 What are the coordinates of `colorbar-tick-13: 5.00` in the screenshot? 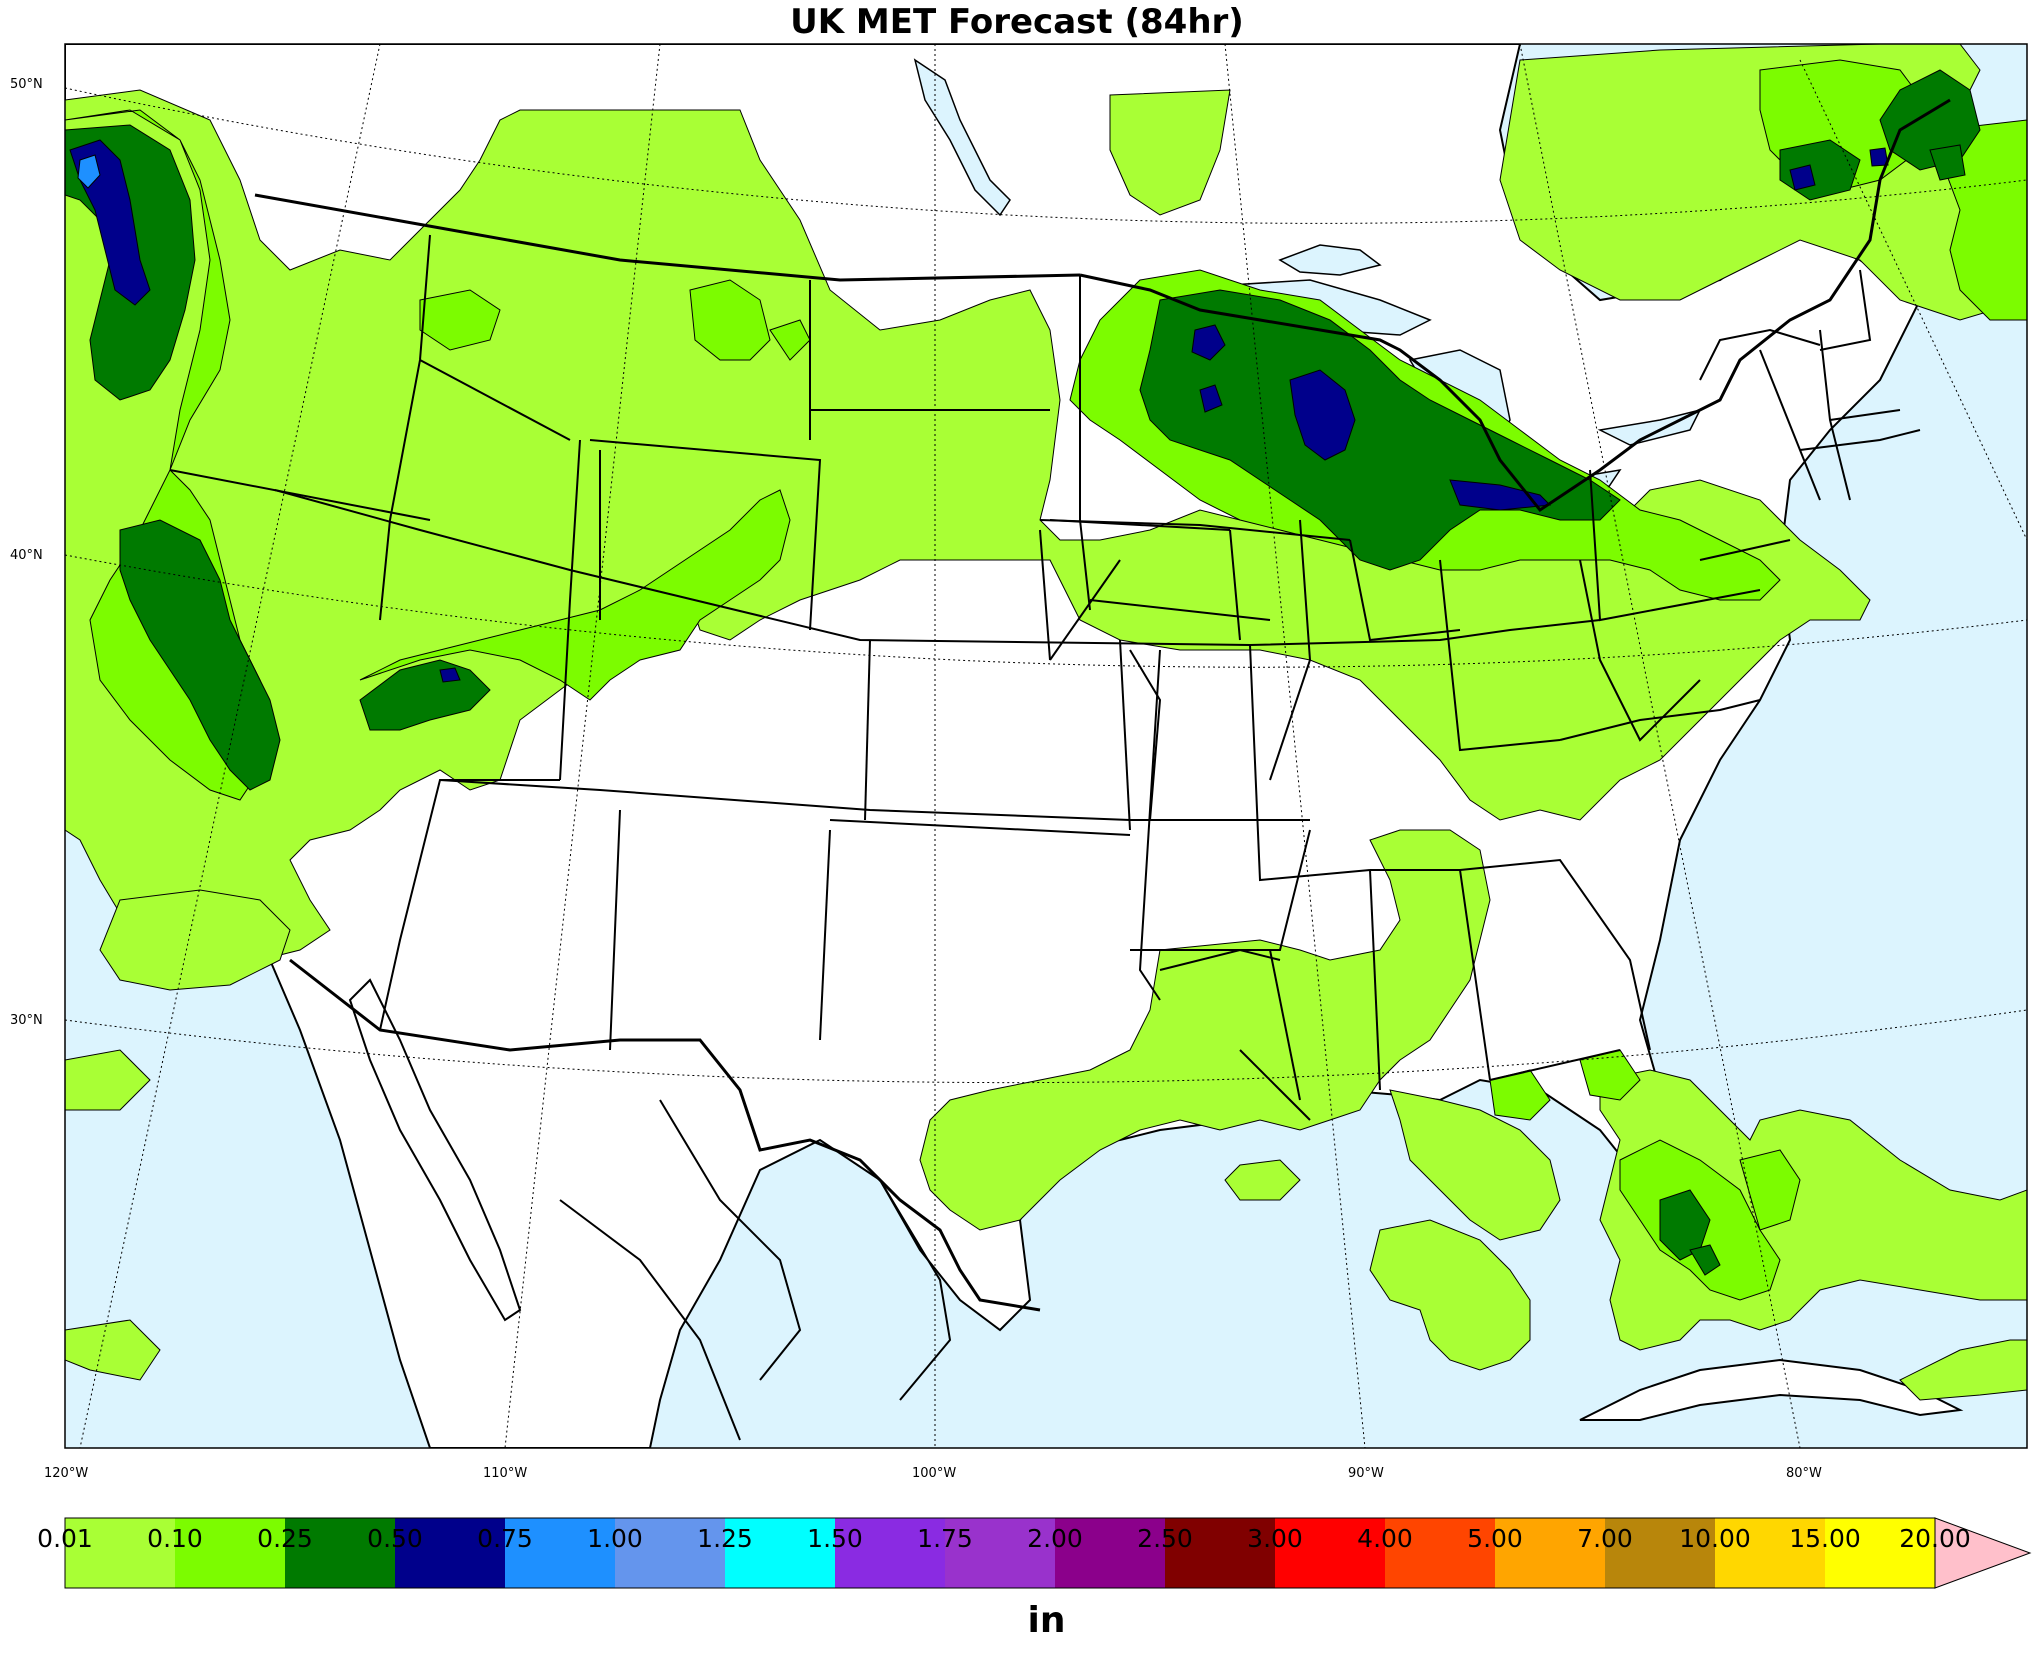 It's located at (1495, 1538).